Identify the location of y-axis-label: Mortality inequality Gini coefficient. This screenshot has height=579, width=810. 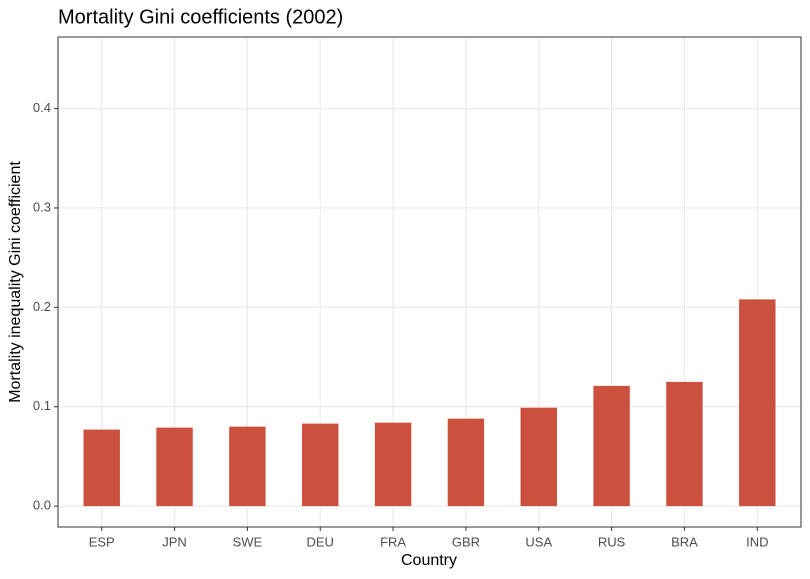
(15, 282).